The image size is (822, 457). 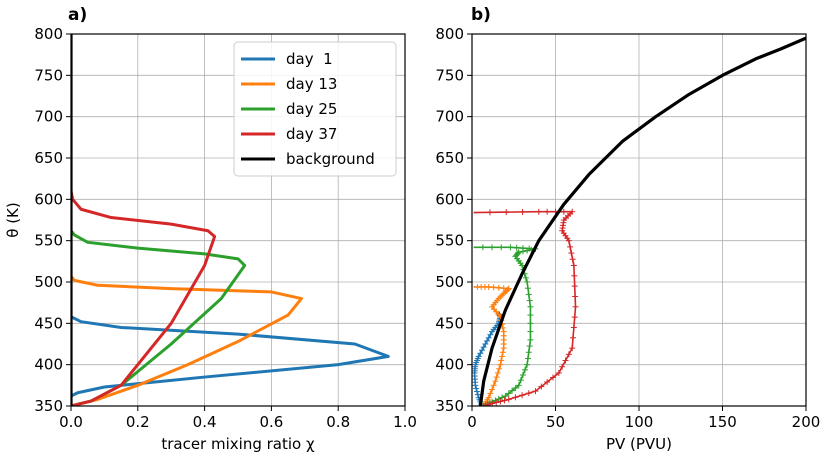 What do you see at coordinates (806, 422) in the screenshot?
I see `b-xtick-label: 200` at bounding box center [806, 422].